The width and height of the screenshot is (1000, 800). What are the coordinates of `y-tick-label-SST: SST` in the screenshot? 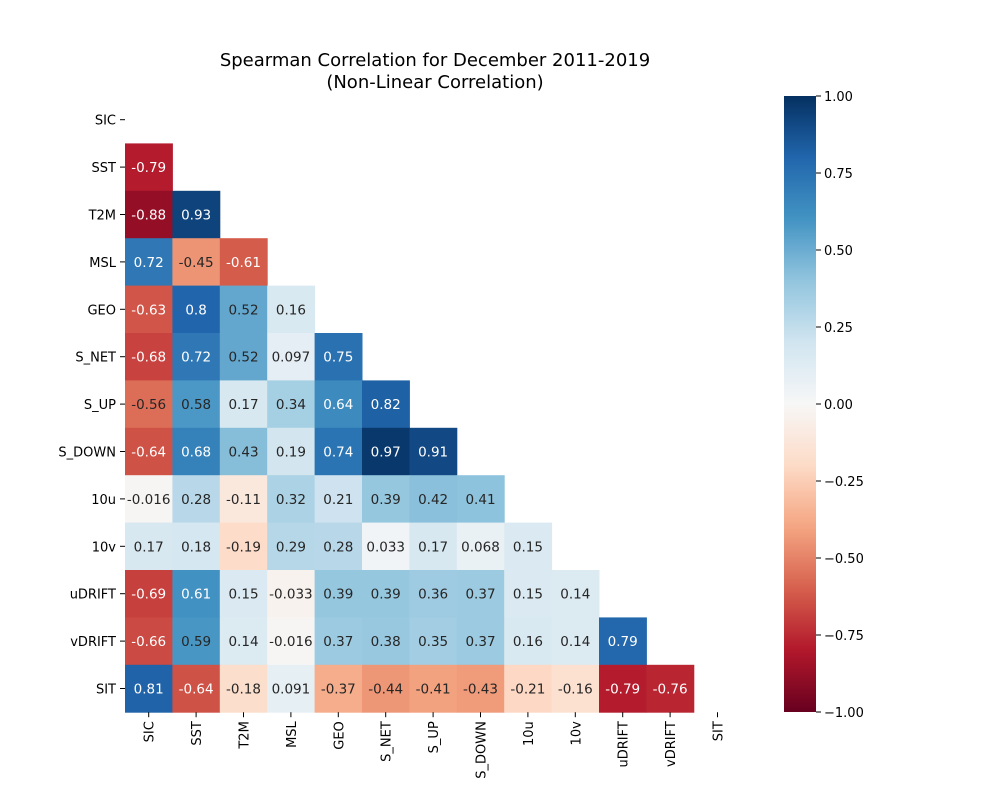 It's located at (104, 168).